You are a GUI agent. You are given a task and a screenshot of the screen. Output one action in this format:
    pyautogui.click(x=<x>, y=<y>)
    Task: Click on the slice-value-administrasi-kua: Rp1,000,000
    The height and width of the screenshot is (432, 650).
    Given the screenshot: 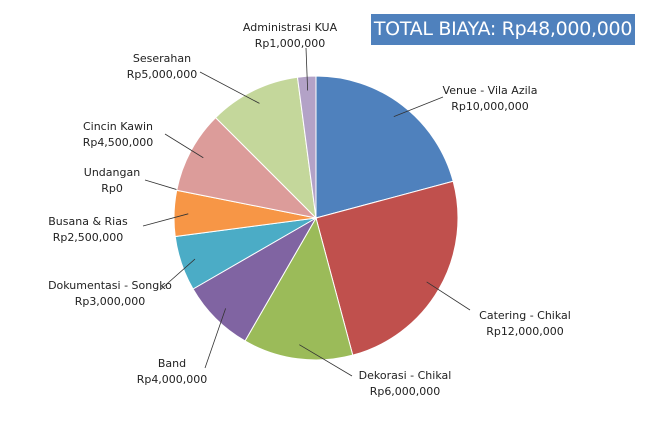 What is the action you would take?
    pyautogui.click(x=290, y=43)
    